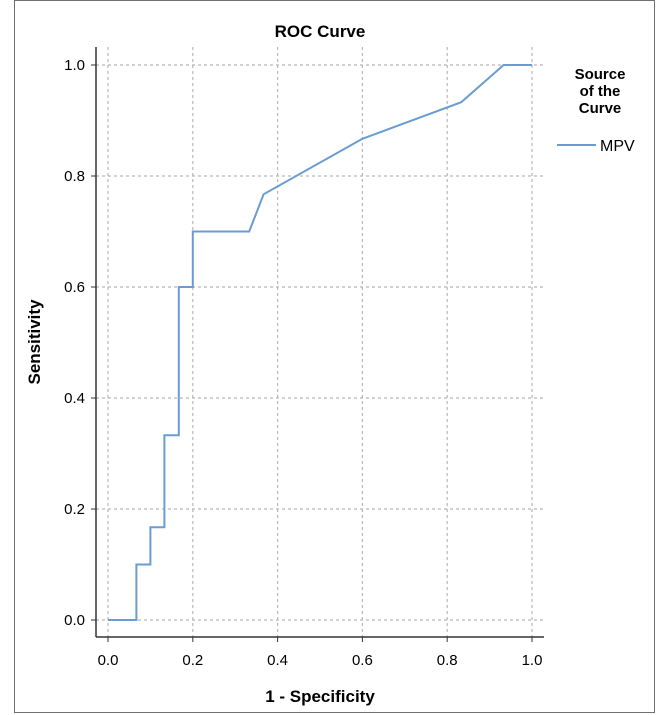 This screenshot has height=715, width=661. I want to click on y-tick-label: 0.8, so click(74, 176).